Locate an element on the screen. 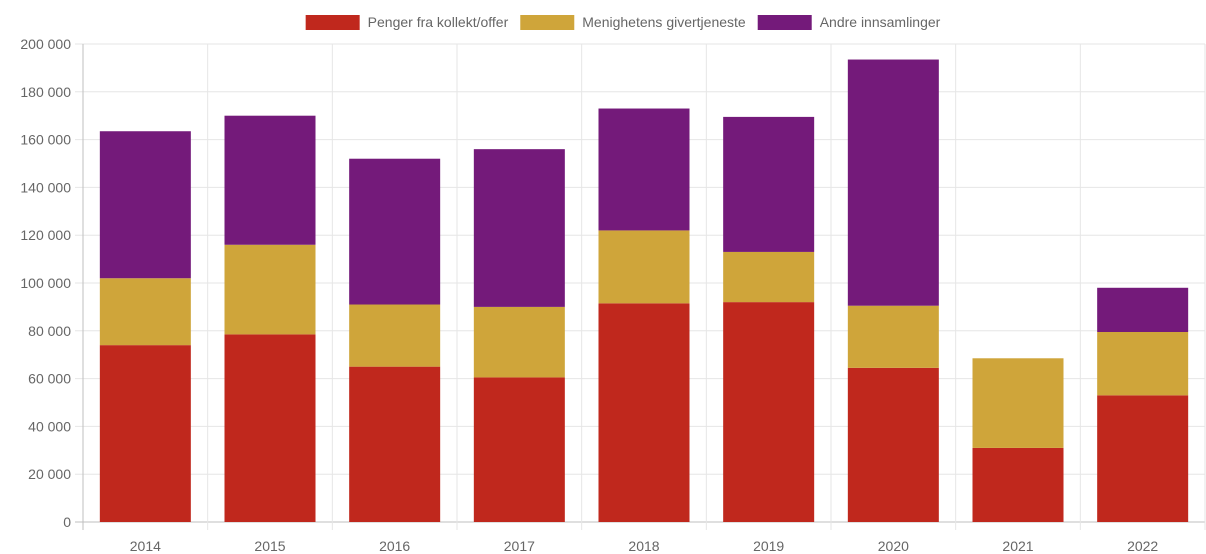 This screenshot has width=1206, height=554. y-tick-label: 160 000 is located at coordinates (45, 140).